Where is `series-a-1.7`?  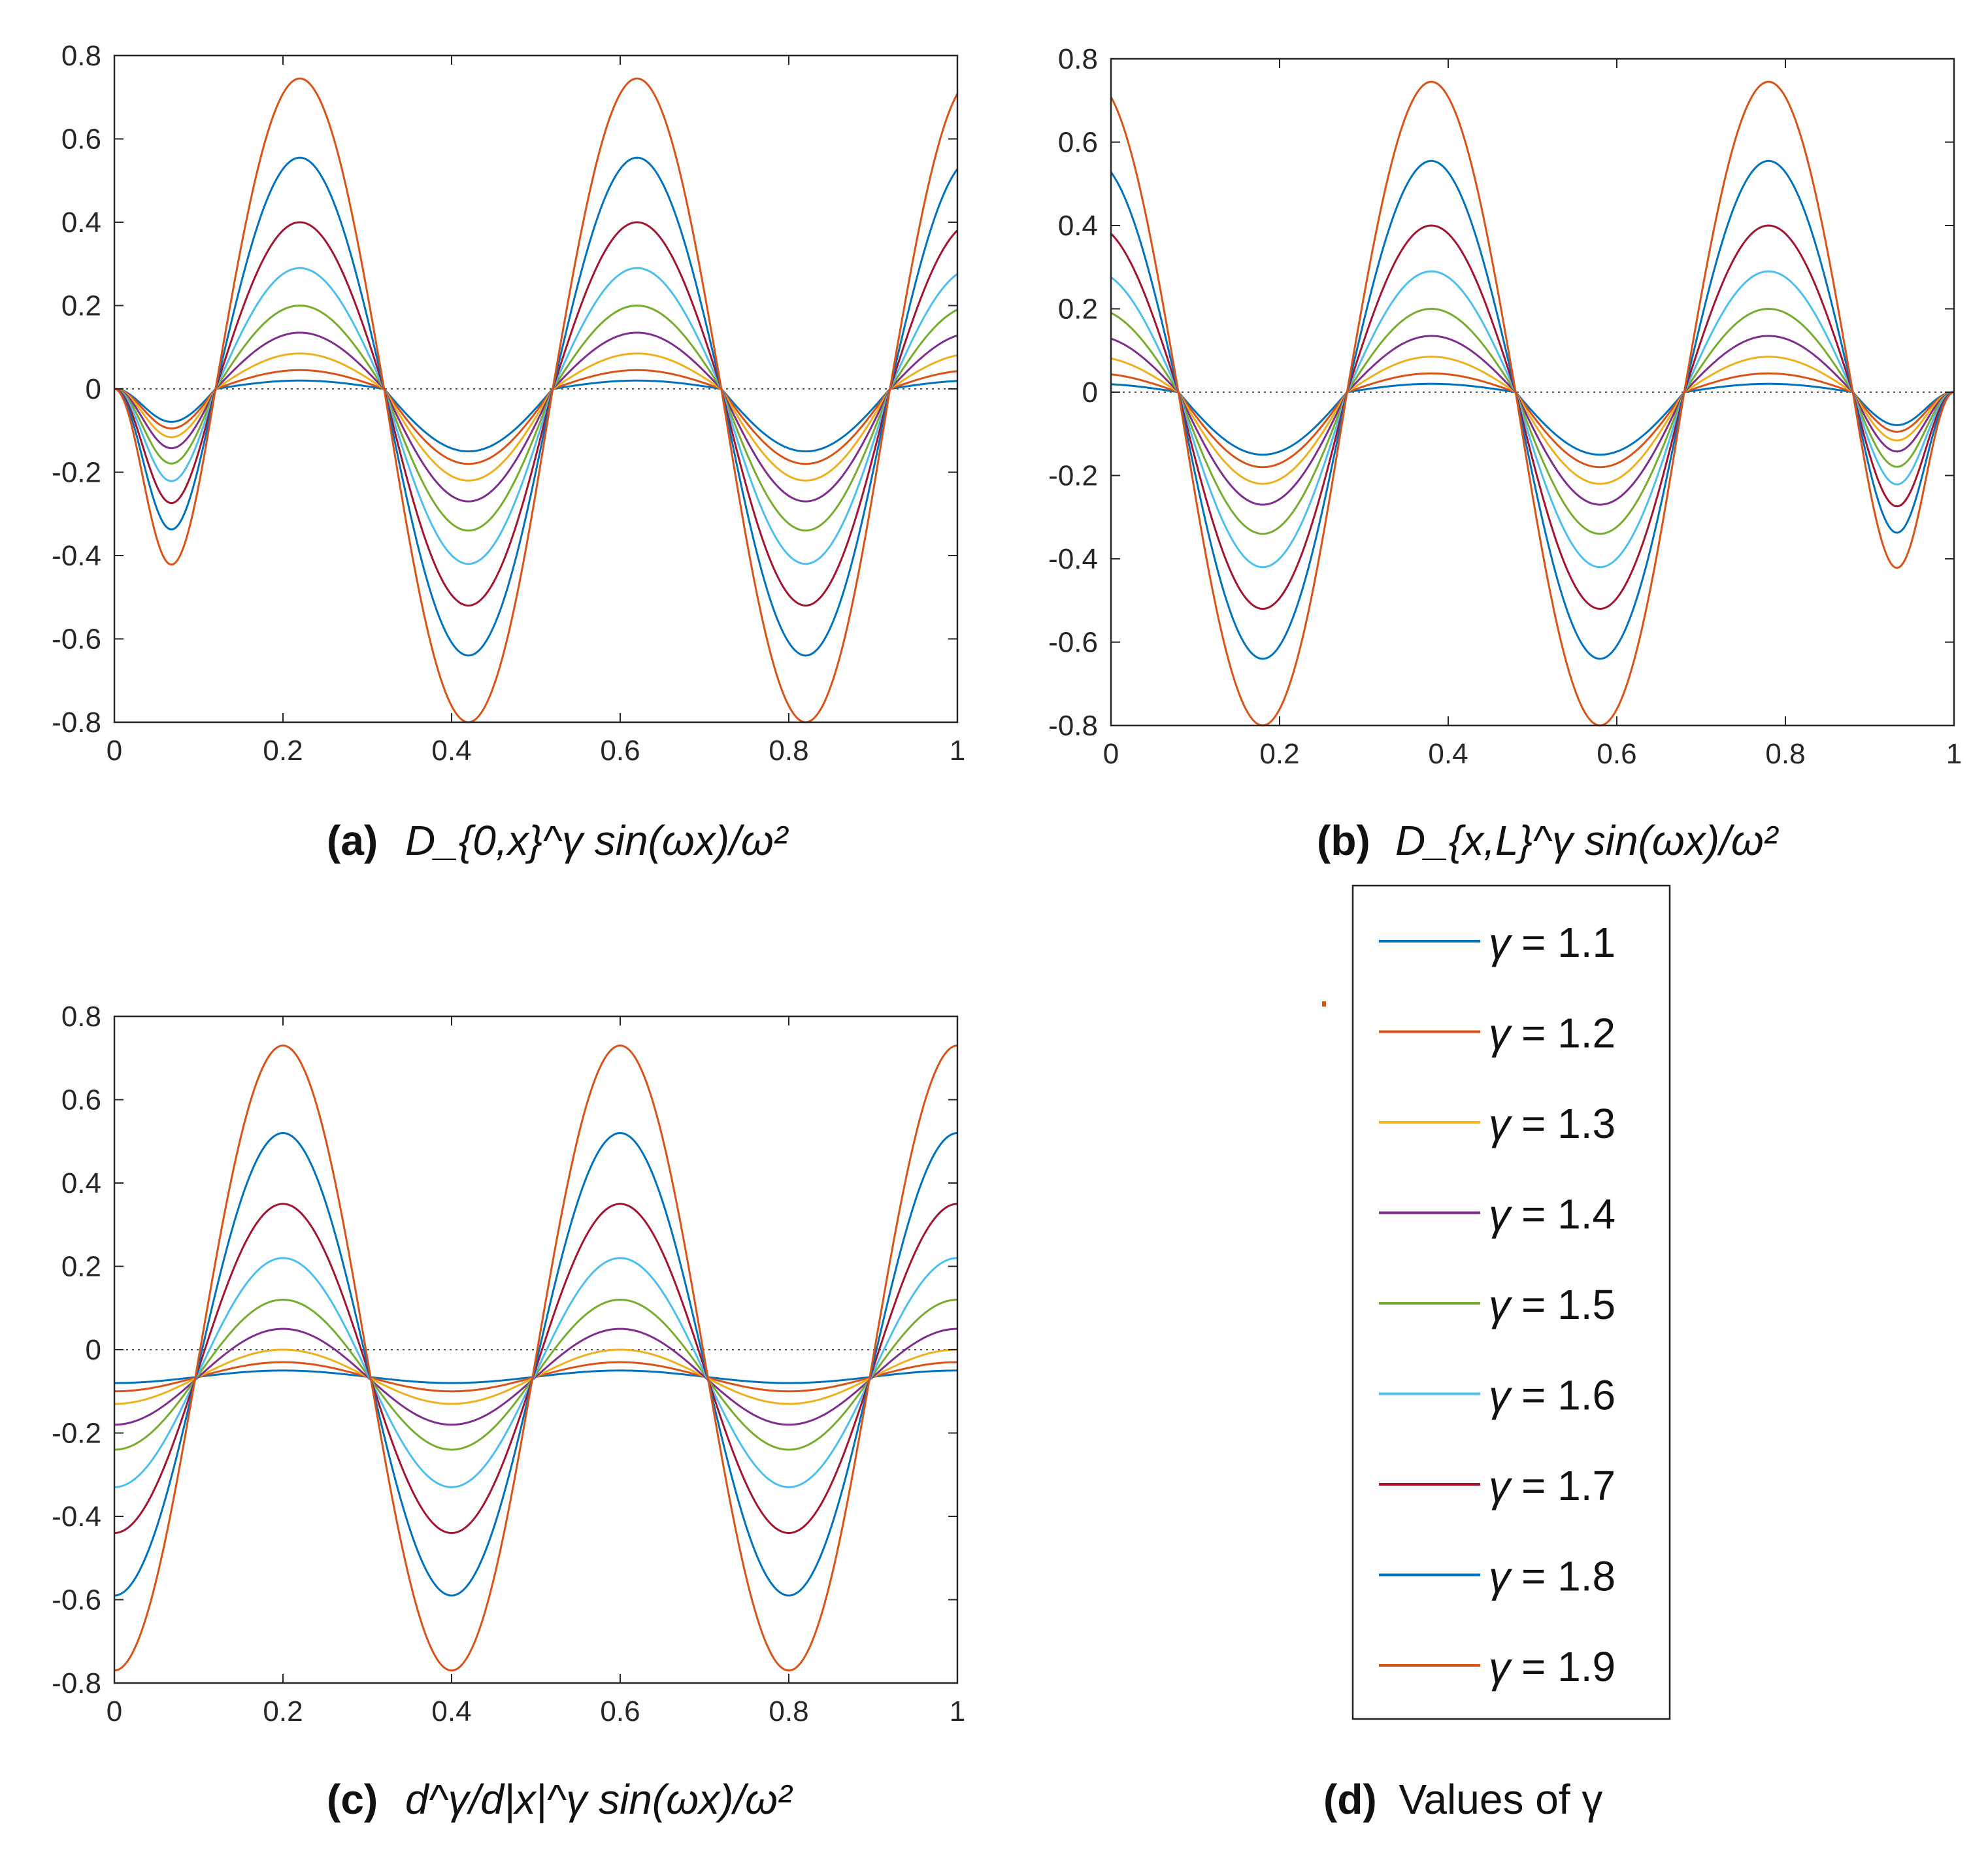
series-a-1.7 is located at coordinates (536, 414).